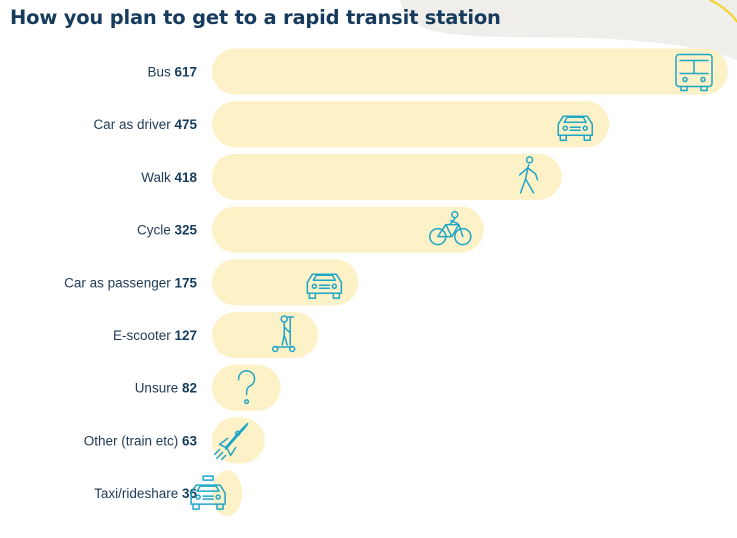  I want to click on bar-label: Walk 418, so click(169, 177).